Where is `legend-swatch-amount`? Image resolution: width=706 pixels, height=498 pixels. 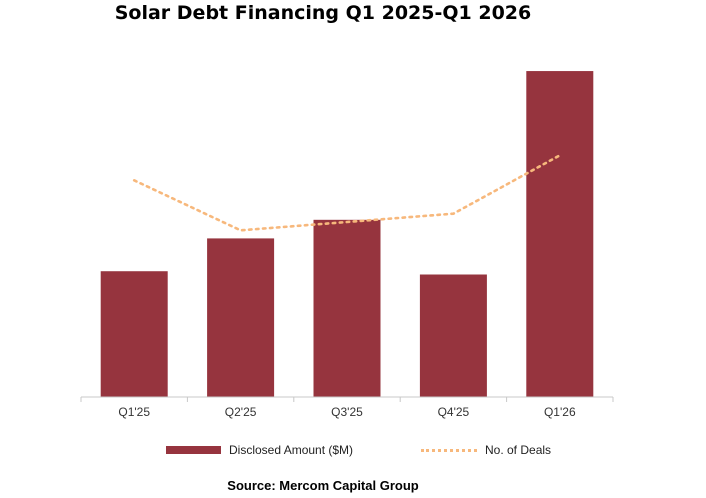
legend-swatch-amount is located at coordinates (193, 450).